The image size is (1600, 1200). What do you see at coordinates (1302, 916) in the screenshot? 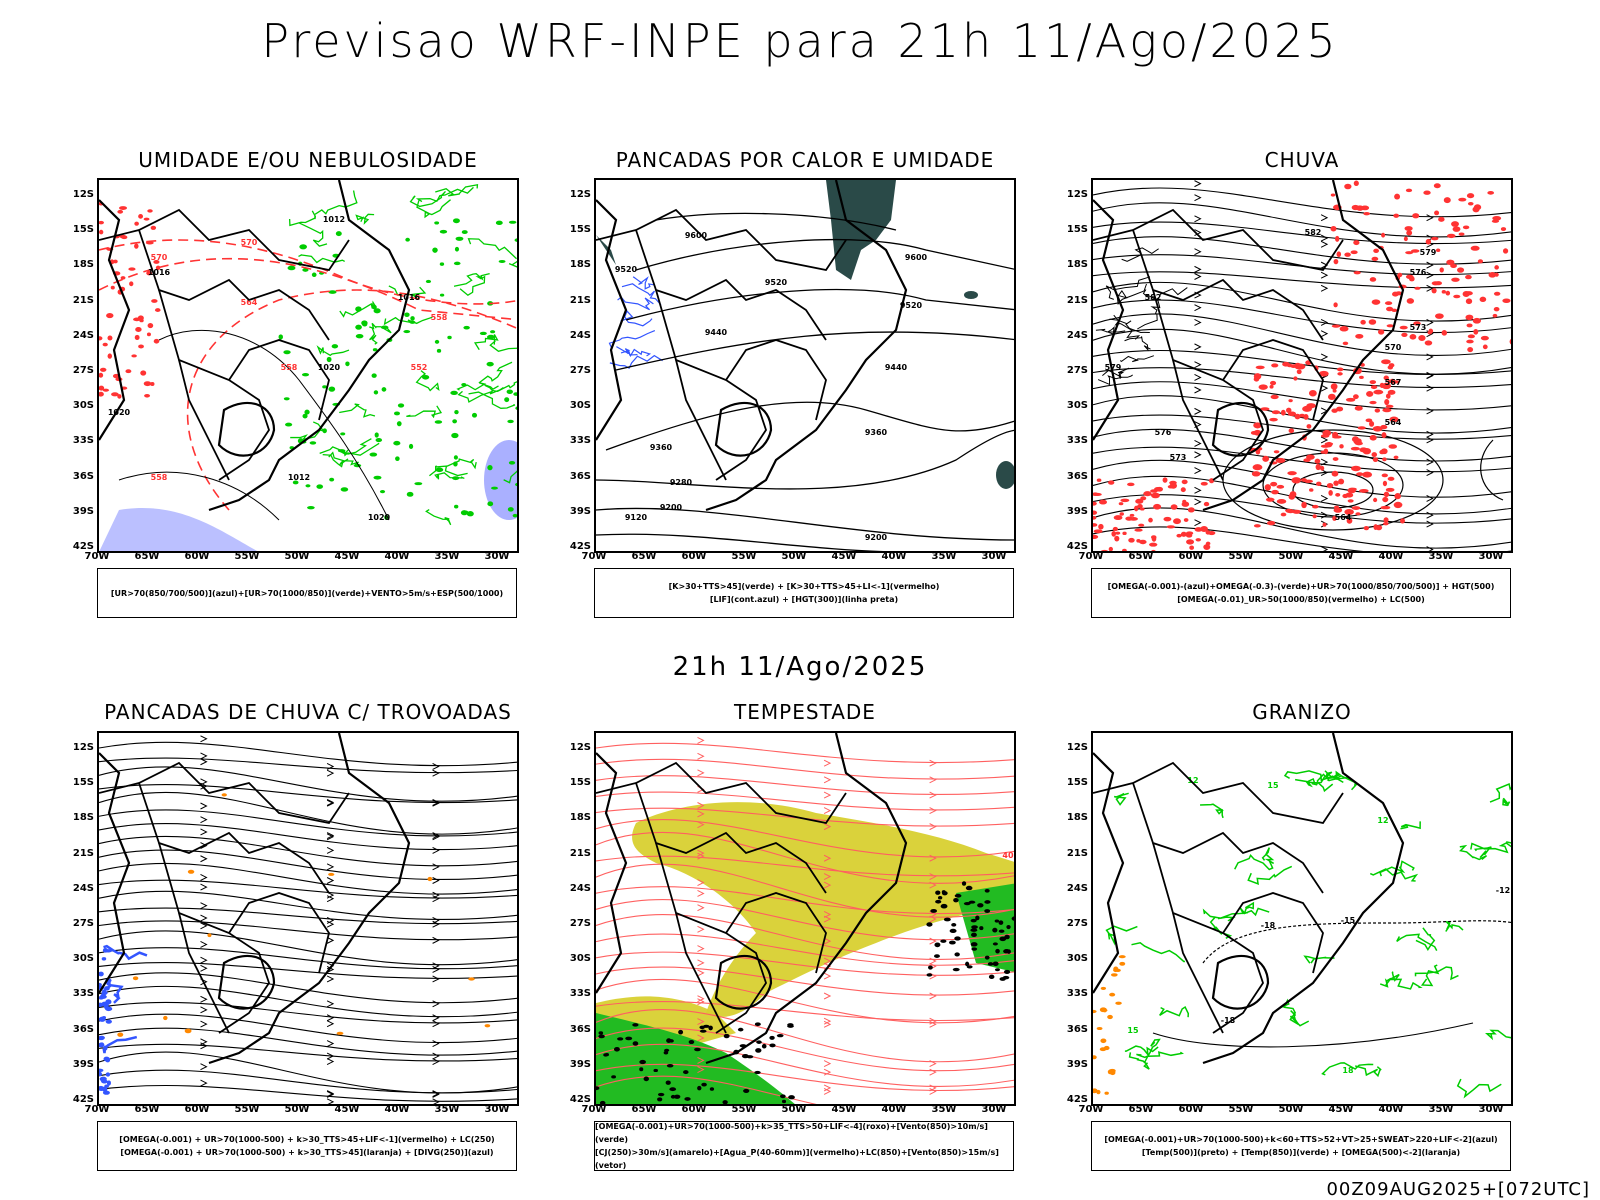
I see `map-canvas: 12 15 12 -12 -18 -15 -18 18 15` at bounding box center [1302, 916].